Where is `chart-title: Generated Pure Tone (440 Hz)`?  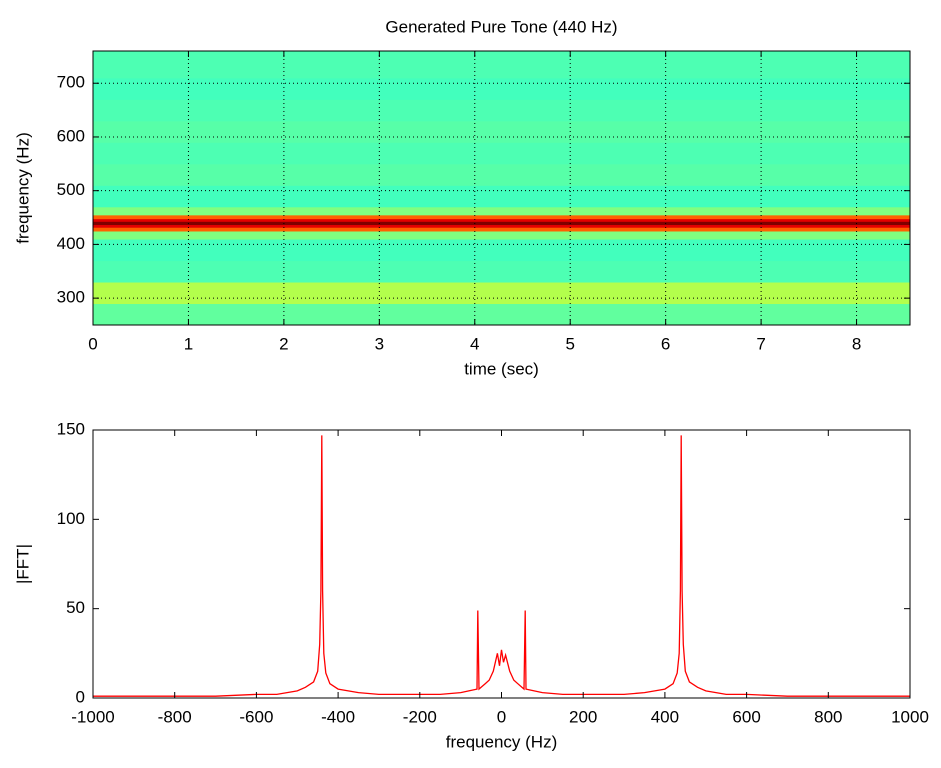 chart-title: Generated Pure Tone (440 Hz) is located at coordinates (501, 26).